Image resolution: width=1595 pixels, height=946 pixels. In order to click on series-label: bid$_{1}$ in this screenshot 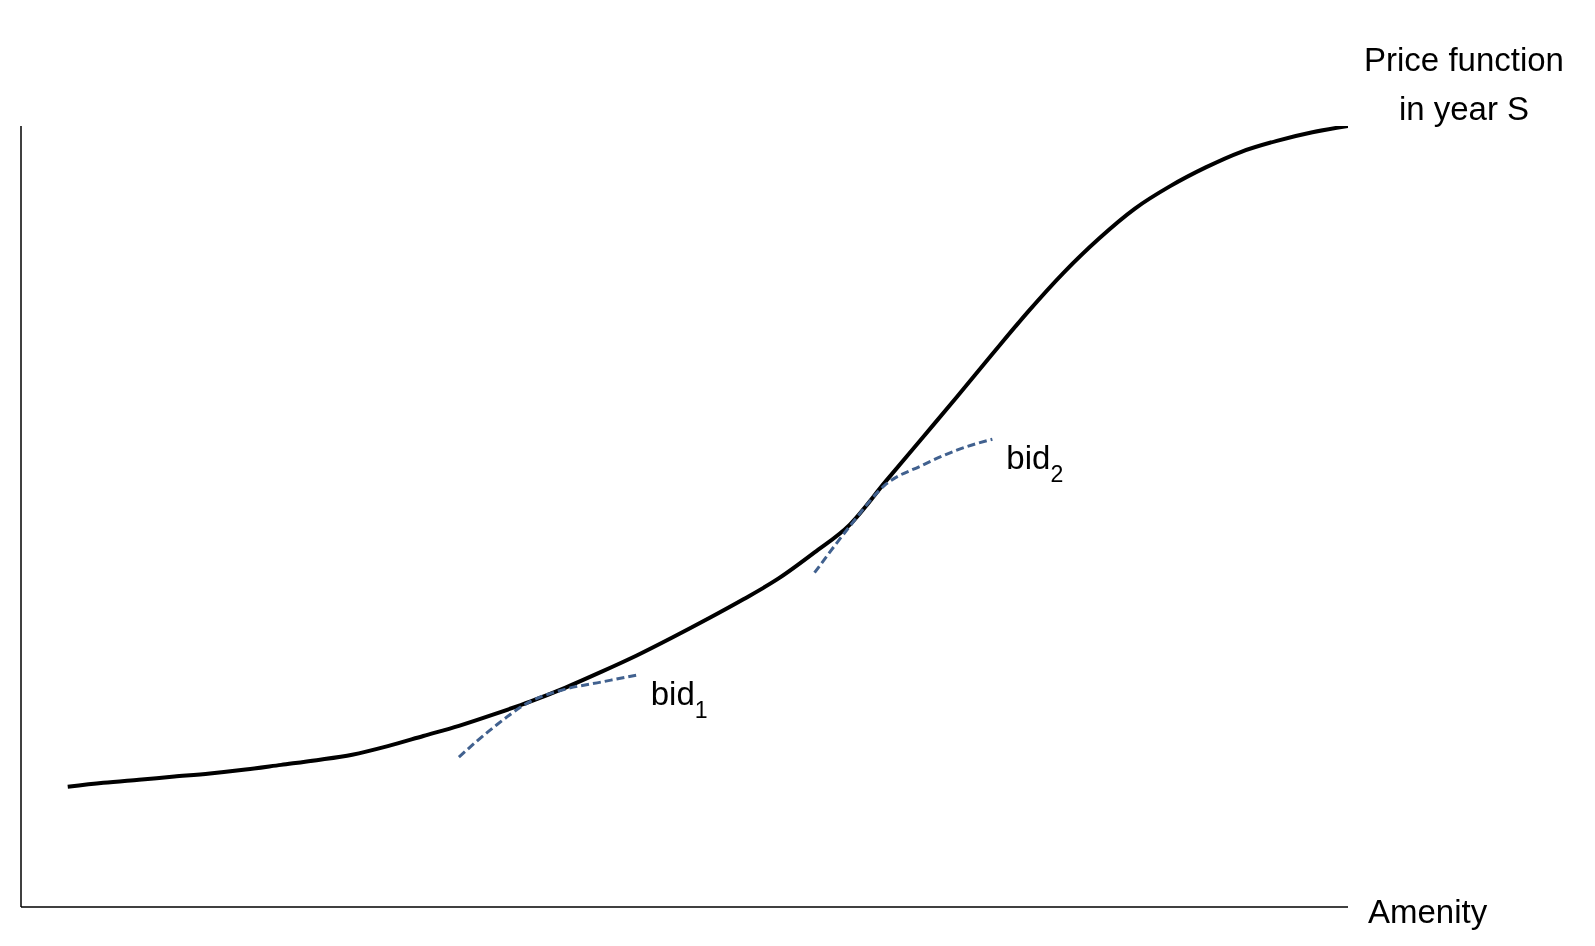, I will do `click(679, 699)`.